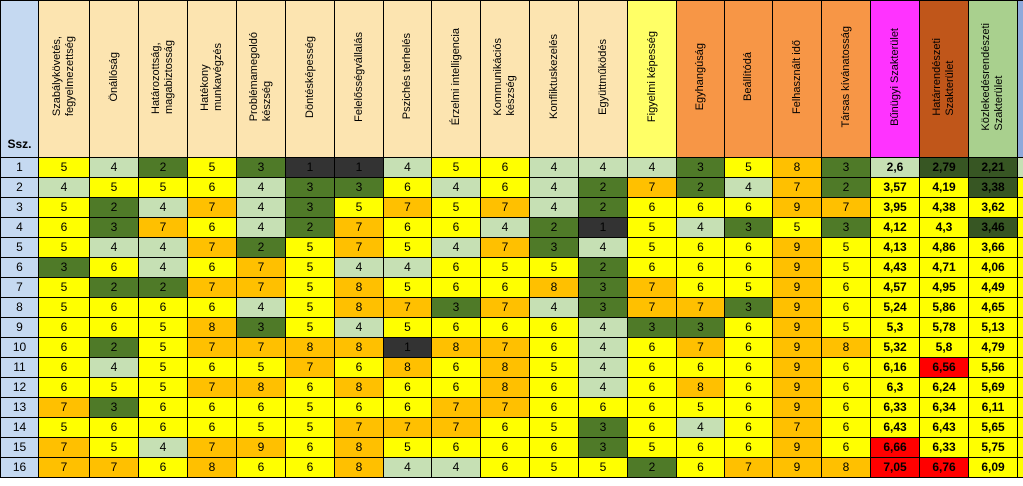 This screenshot has height=486, width=1023. I want to click on specialty-score-cell: 5,7, so click(1020, 467).